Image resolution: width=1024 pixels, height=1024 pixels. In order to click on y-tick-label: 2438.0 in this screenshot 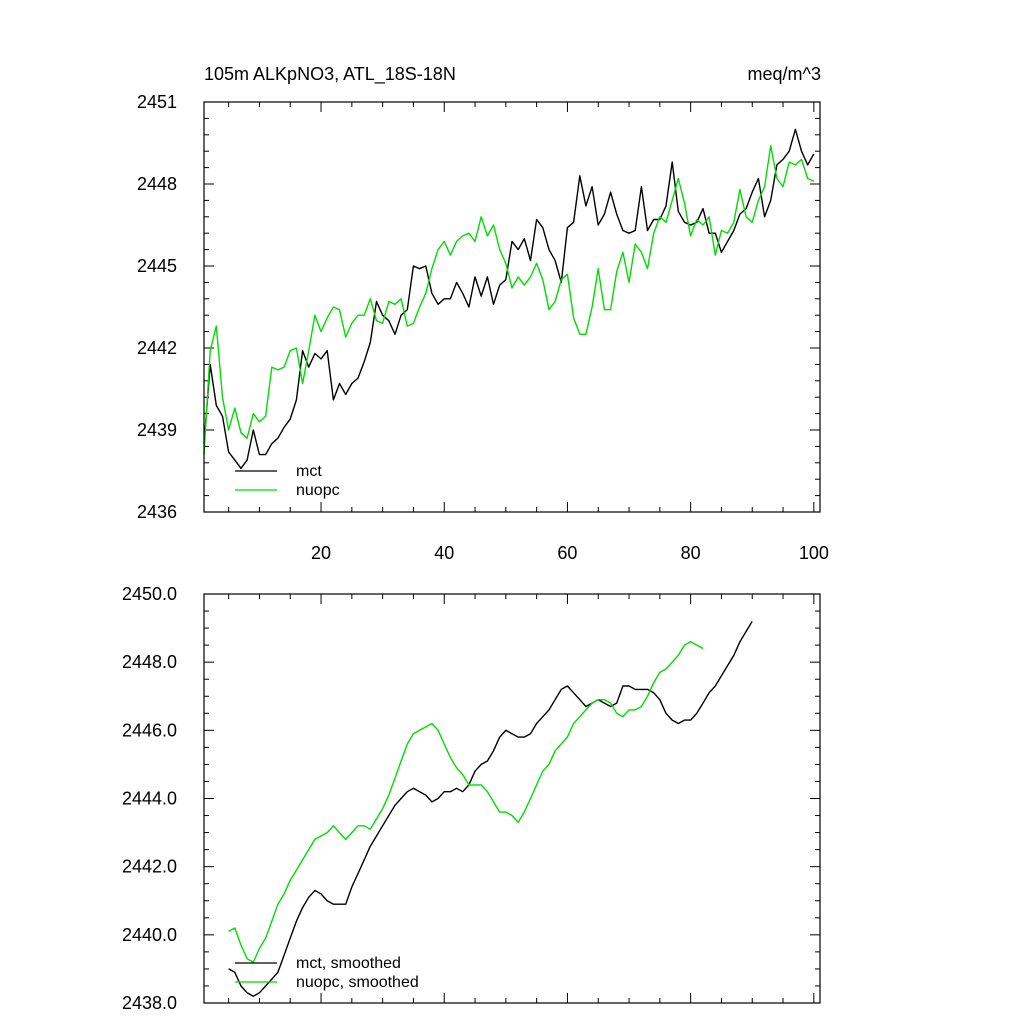, I will do `click(149, 1003)`.